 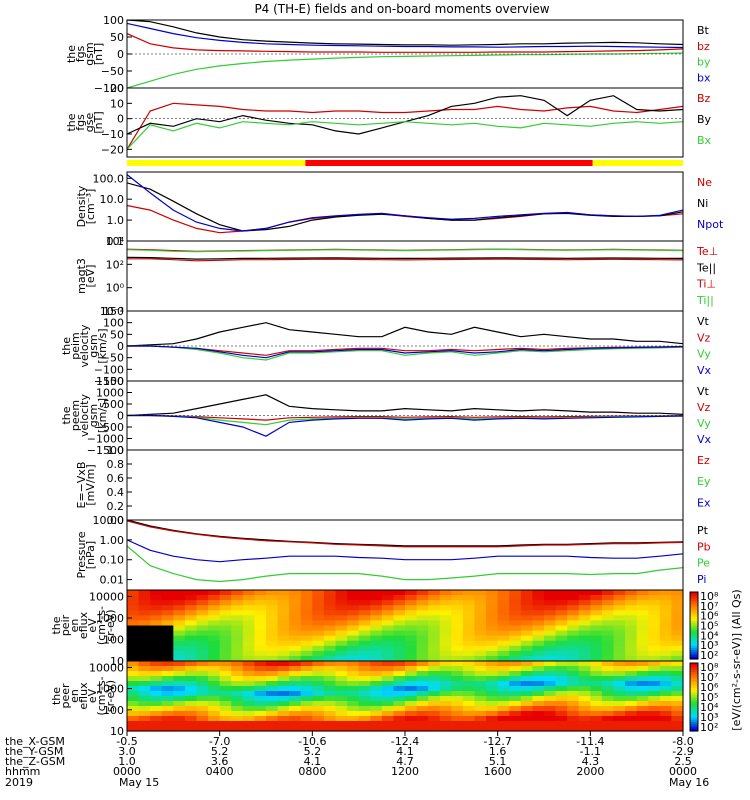 I want to click on temperature-legend-Ti: Ti||, so click(x=705, y=300).